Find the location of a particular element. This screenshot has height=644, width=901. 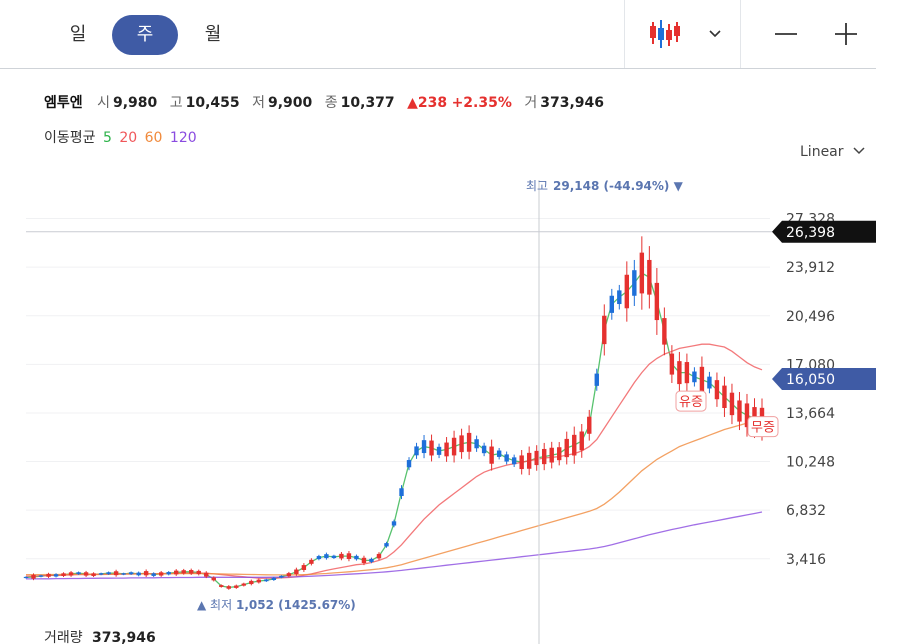

event-badge-bg is located at coordinates (763, 427).